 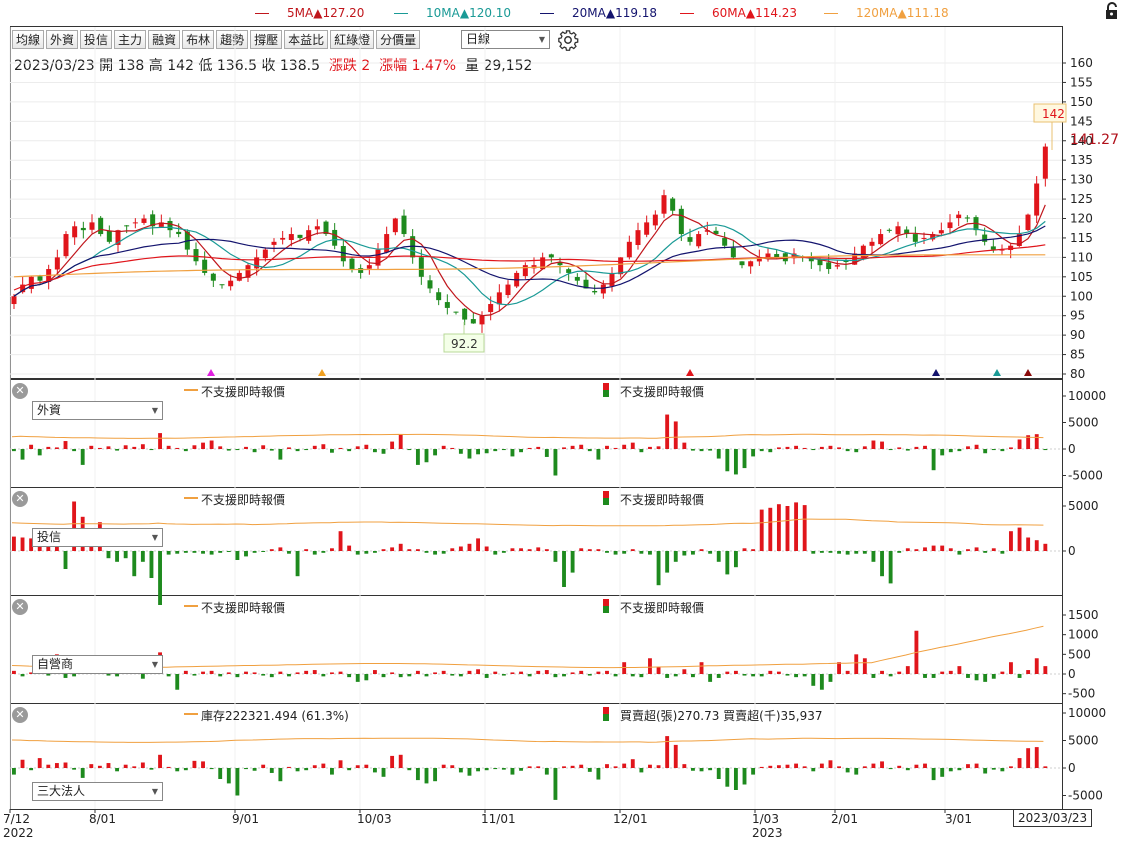 What do you see at coordinates (62, 39) in the screenshot?
I see `indicator-button: 外資` at bounding box center [62, 39].